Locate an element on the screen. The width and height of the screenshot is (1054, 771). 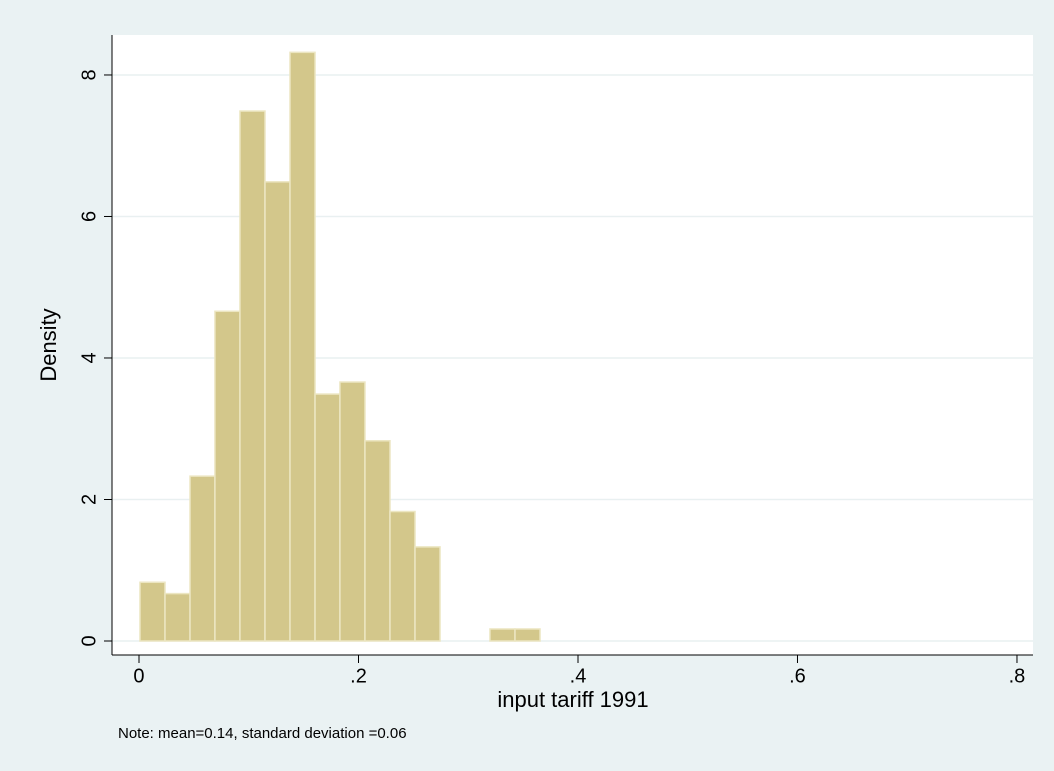
y-tick-label: 2 is located at coordinates (89, 499).